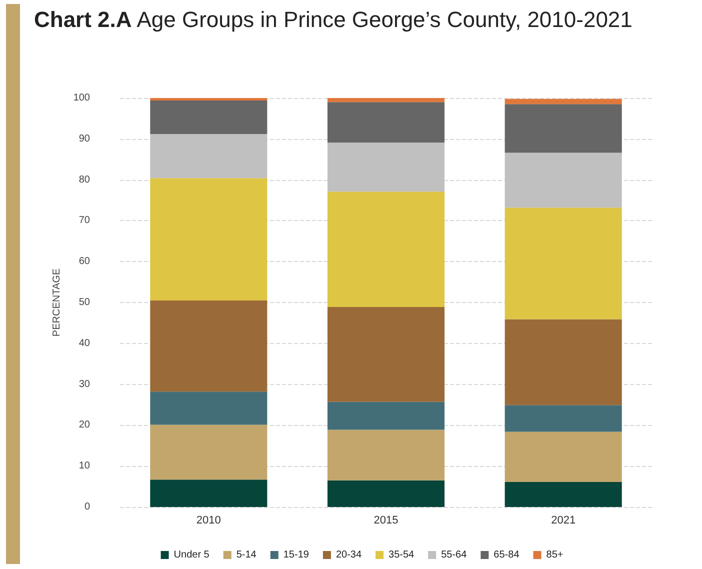 This screenshot has width=702, height=569. I want to click on y-tick-label: 10, so click(84, 466).